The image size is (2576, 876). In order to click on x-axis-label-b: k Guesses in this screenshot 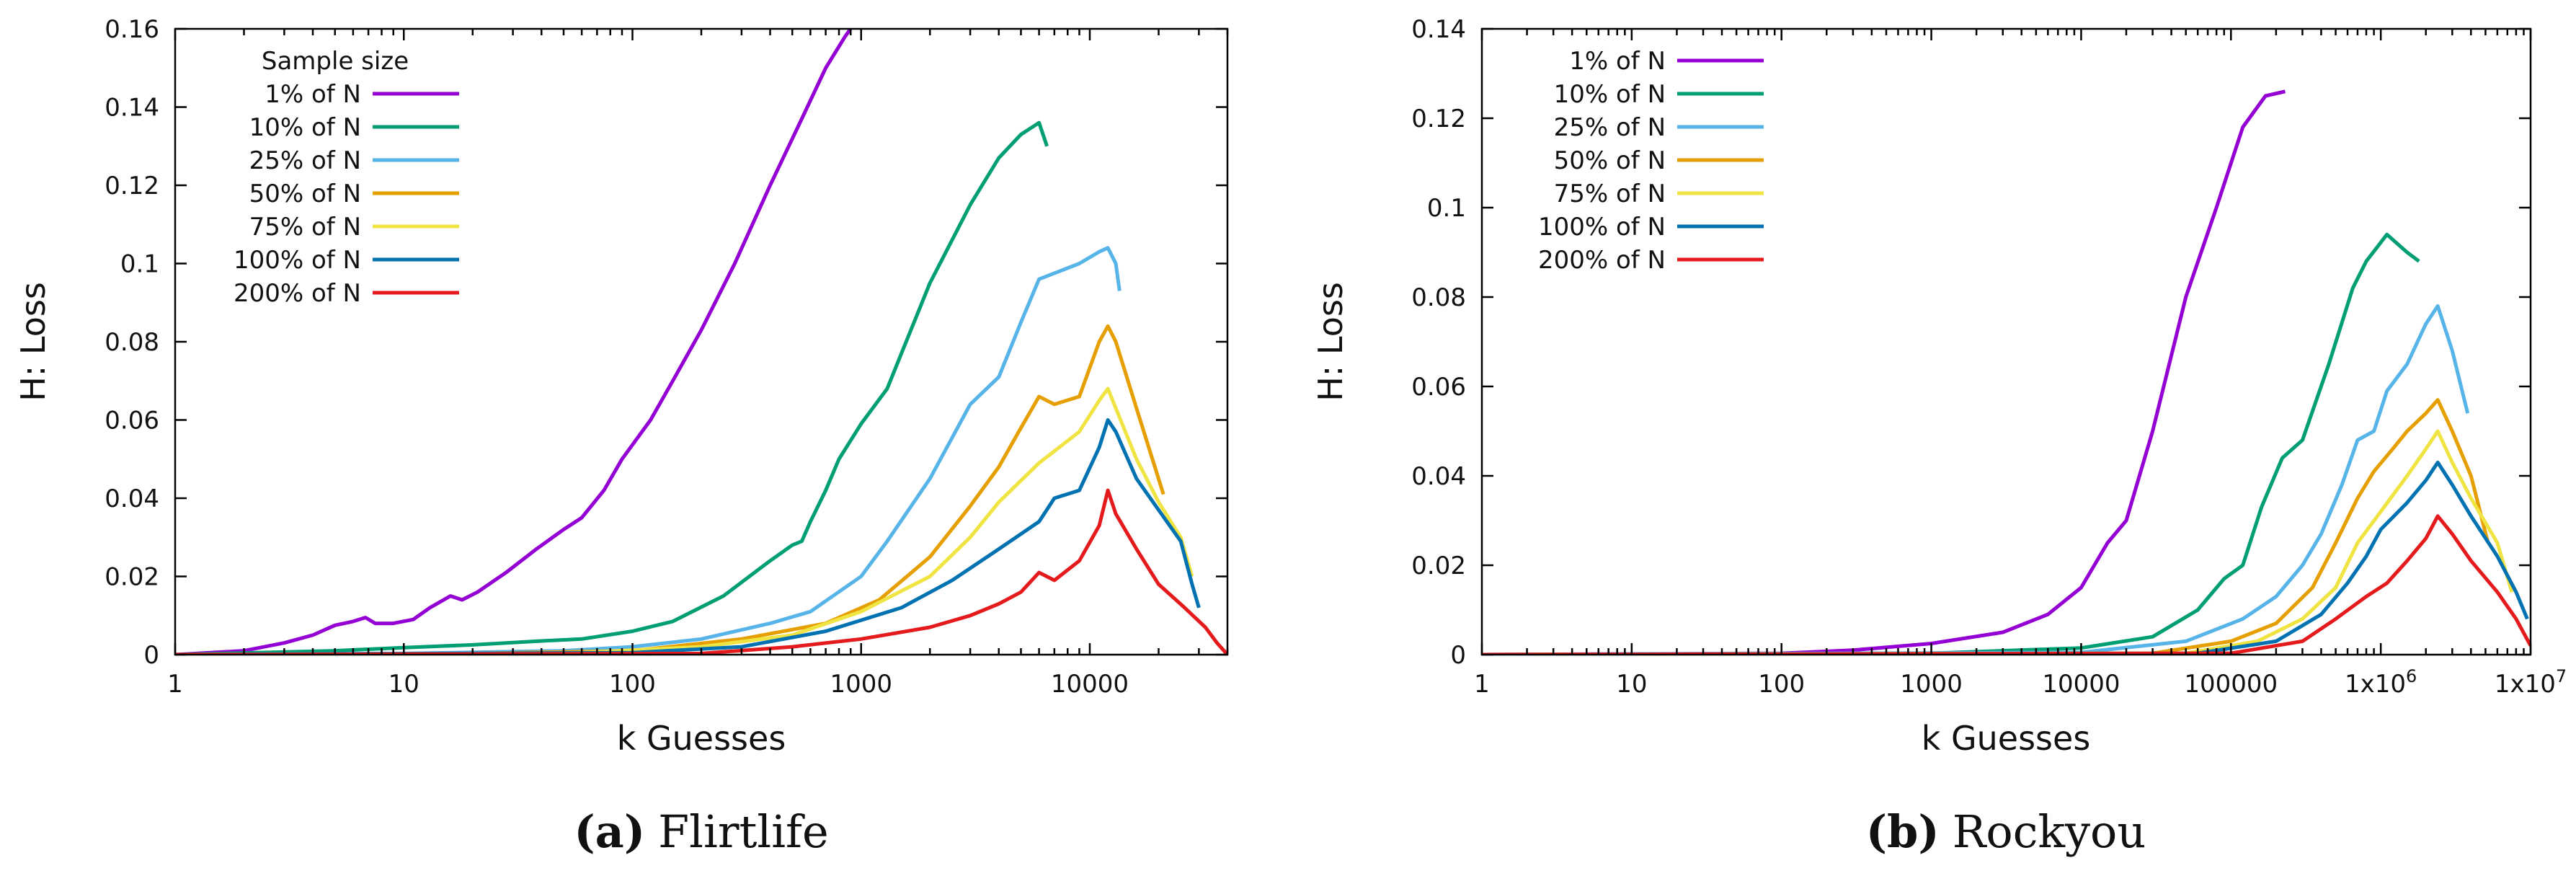, I will do `click(2006, 739)`.